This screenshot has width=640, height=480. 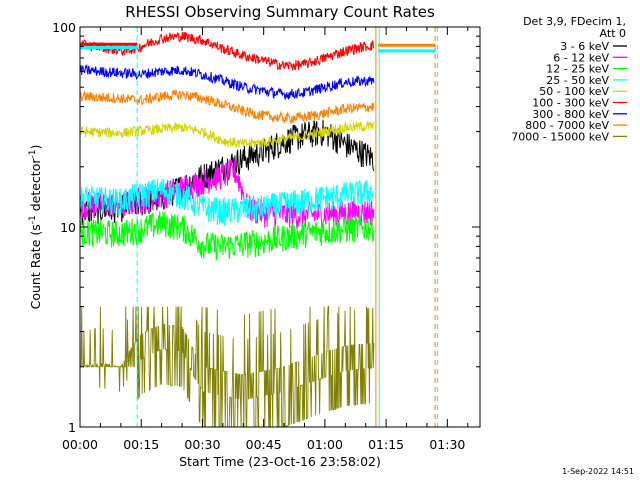 I want to click on y-tick-label: 1, so click(x=72, y=427).